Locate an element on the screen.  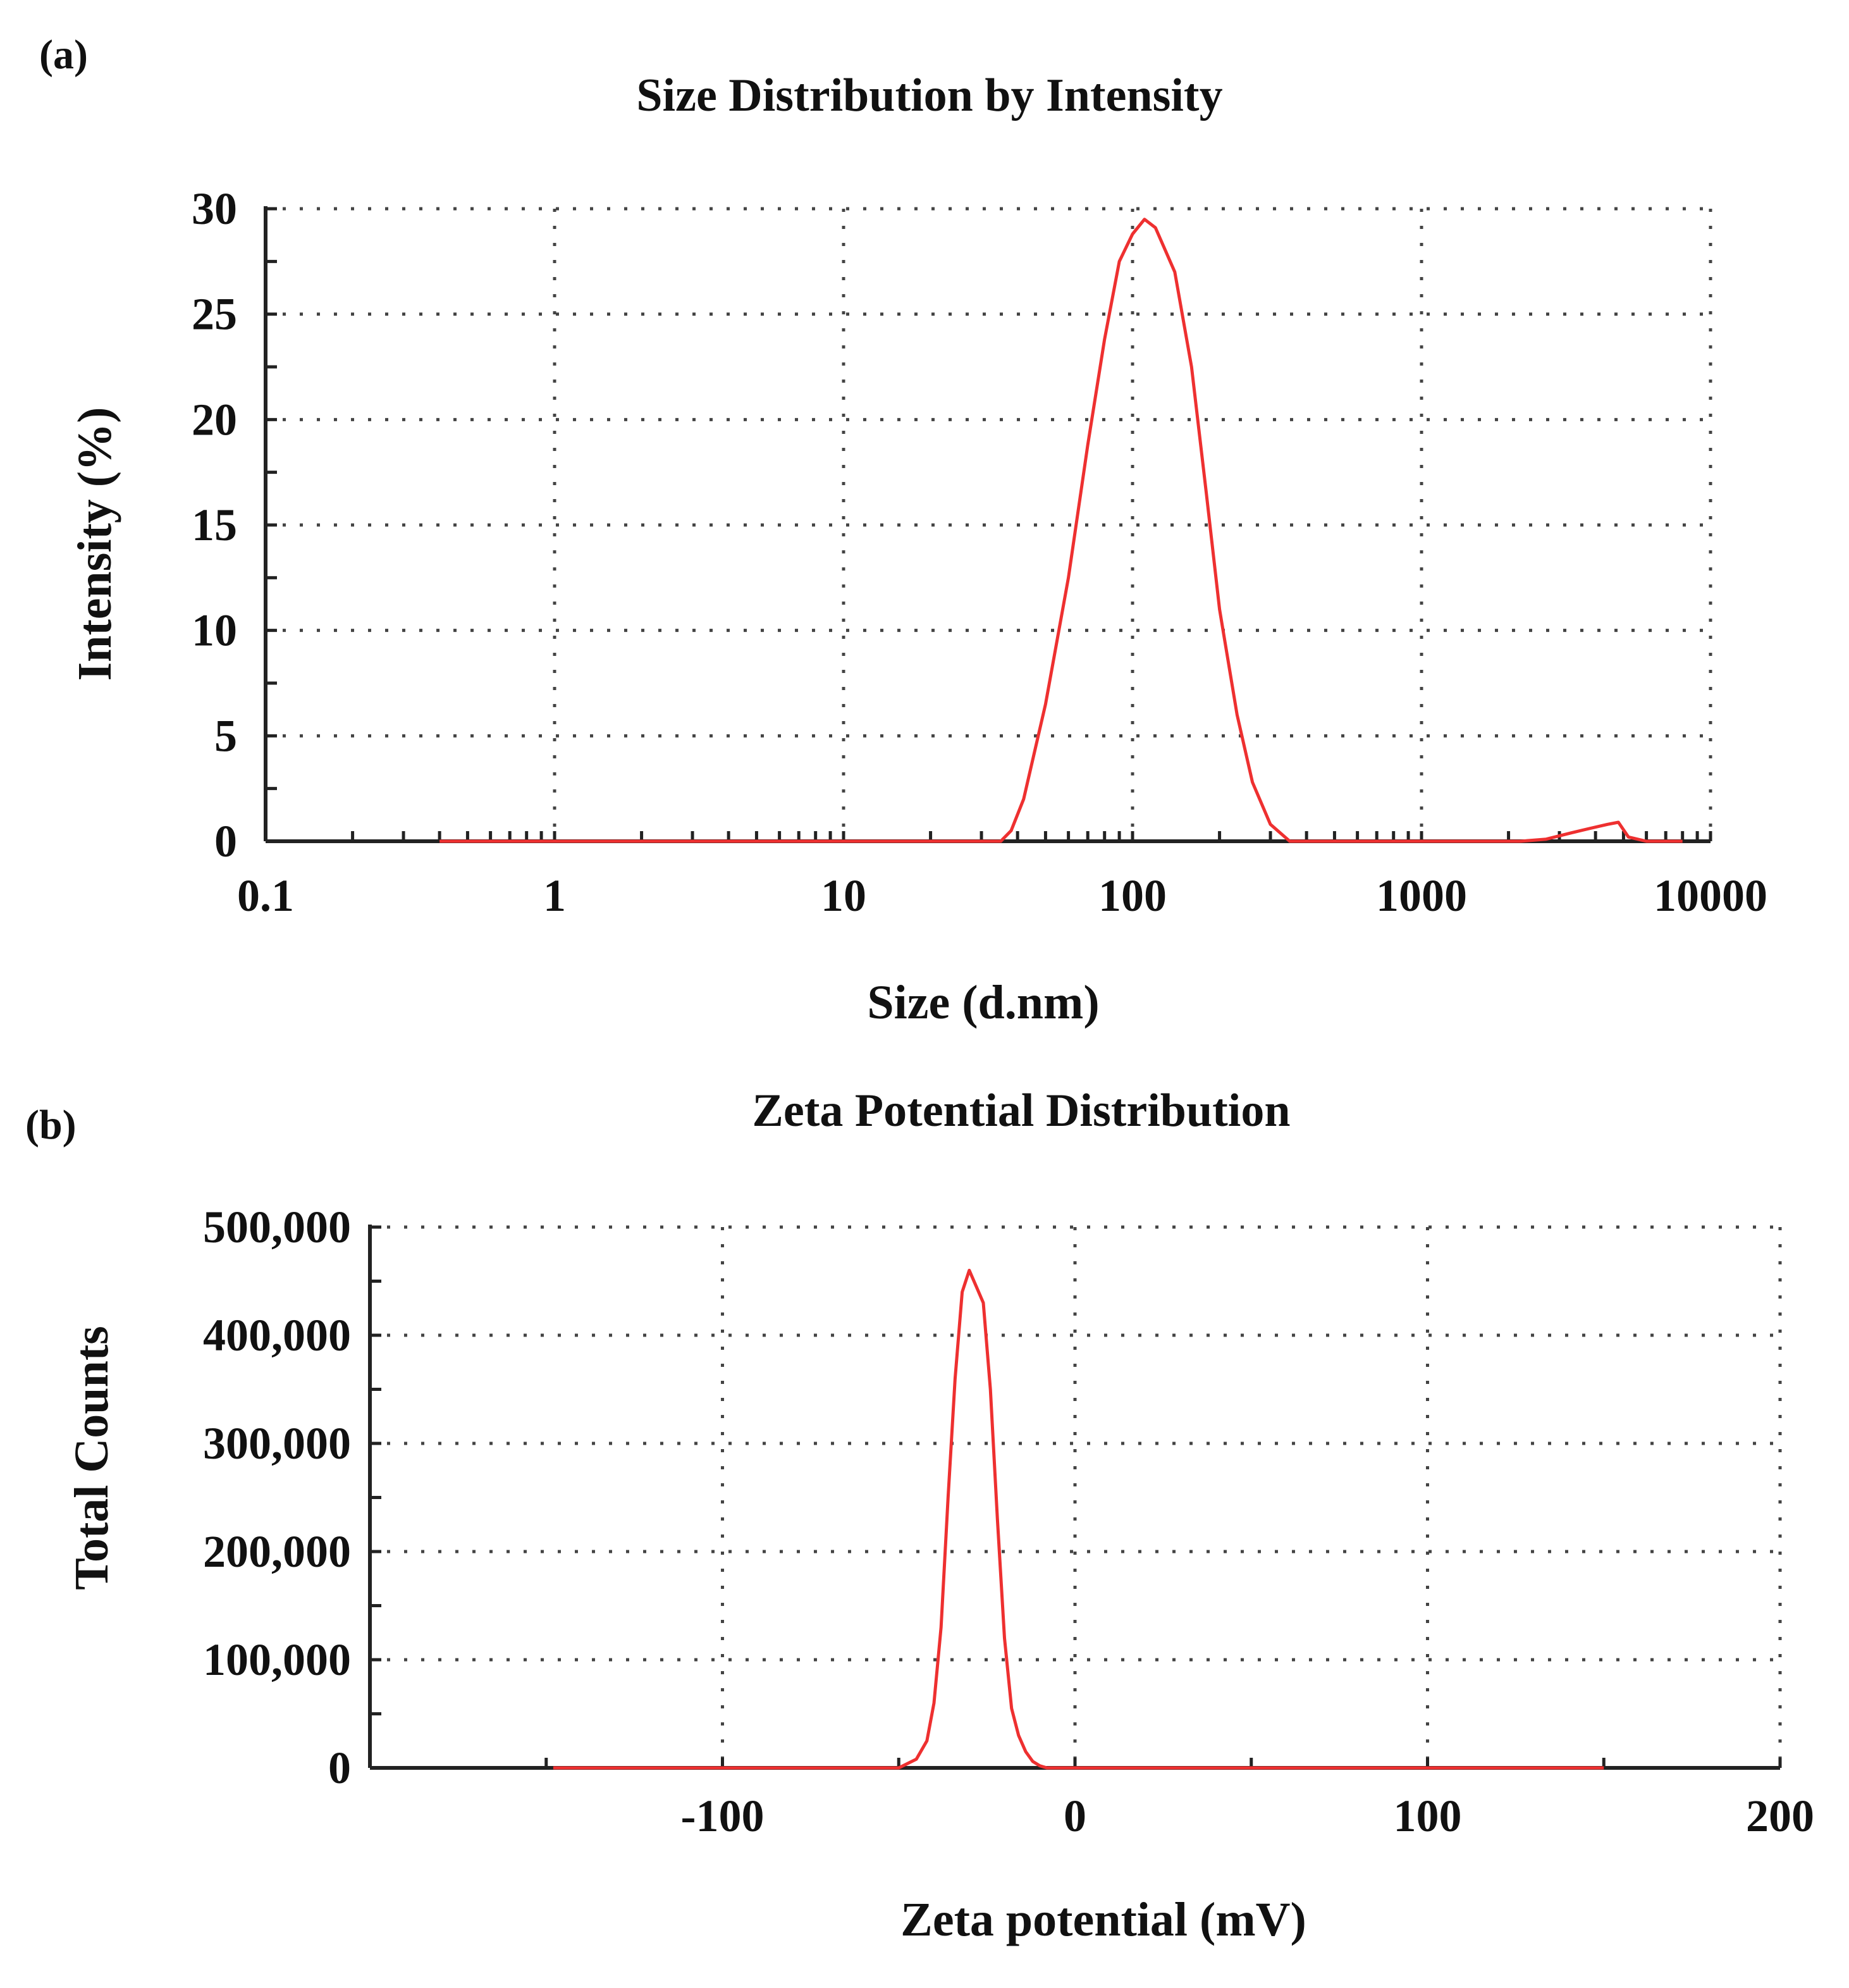
x-tick-label: 1 is located at coordinates (554, 895).